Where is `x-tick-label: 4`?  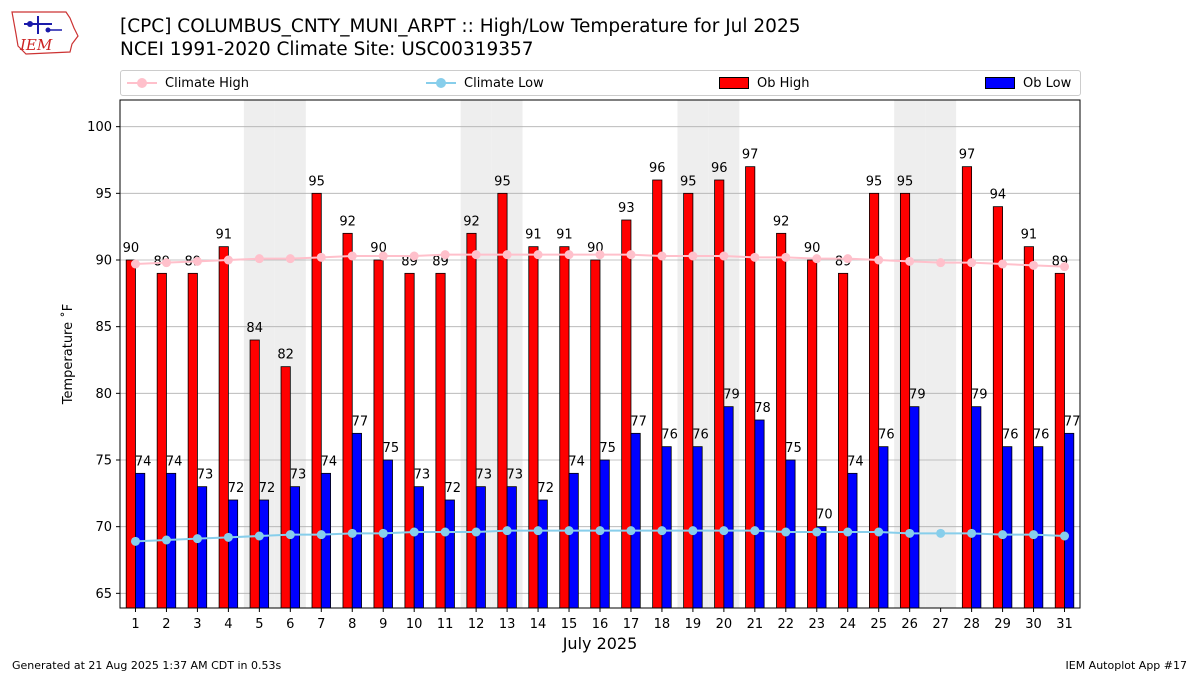
x-tick-label: 4 is located at coordinates (228, 624).